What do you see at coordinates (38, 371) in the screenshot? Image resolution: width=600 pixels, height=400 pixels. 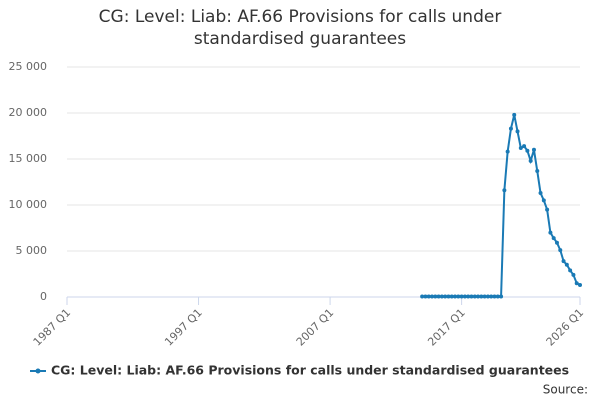 I see `legend-marker` at bounding box center [38, 371].